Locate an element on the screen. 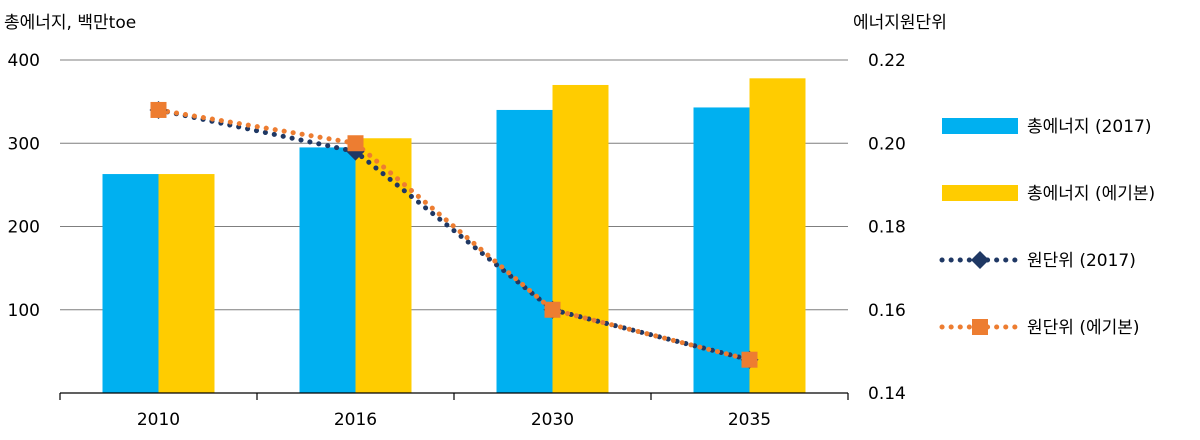 This screenshot has width=1200, height=440. left-tick-label: 100 is located at coordinates (24, 311).